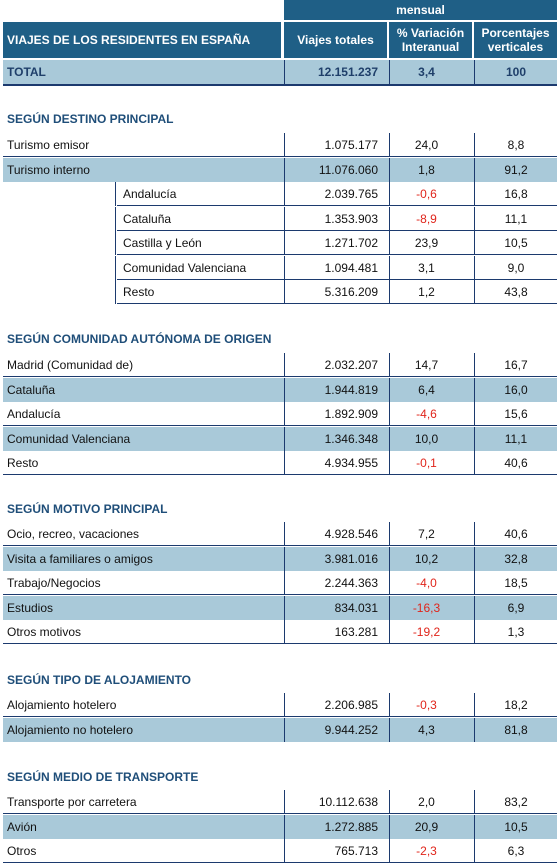  I want to click on row-variacion: 1,8, so click(426, 169).